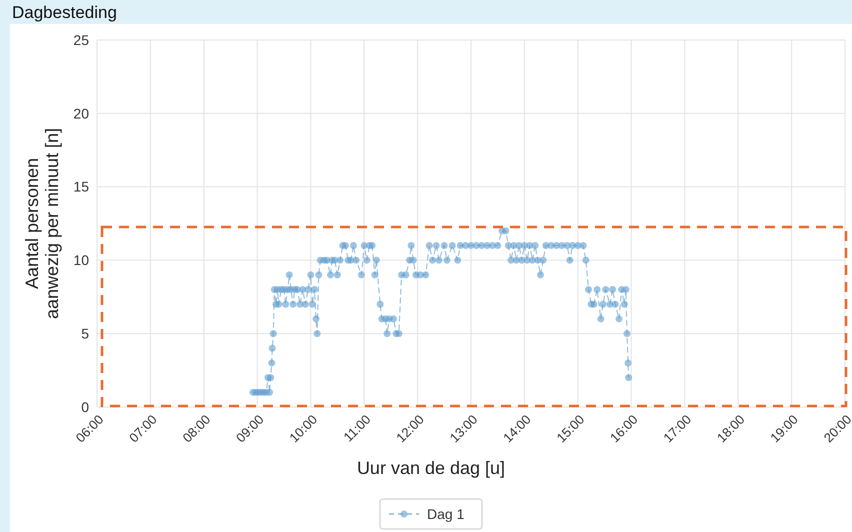 The image size is (852, 532). Describe the element at coordinates (42, 224) in the screenshot. I see `y-axis-title: Aantal personen aanwezig per minuut [n]` at that location.